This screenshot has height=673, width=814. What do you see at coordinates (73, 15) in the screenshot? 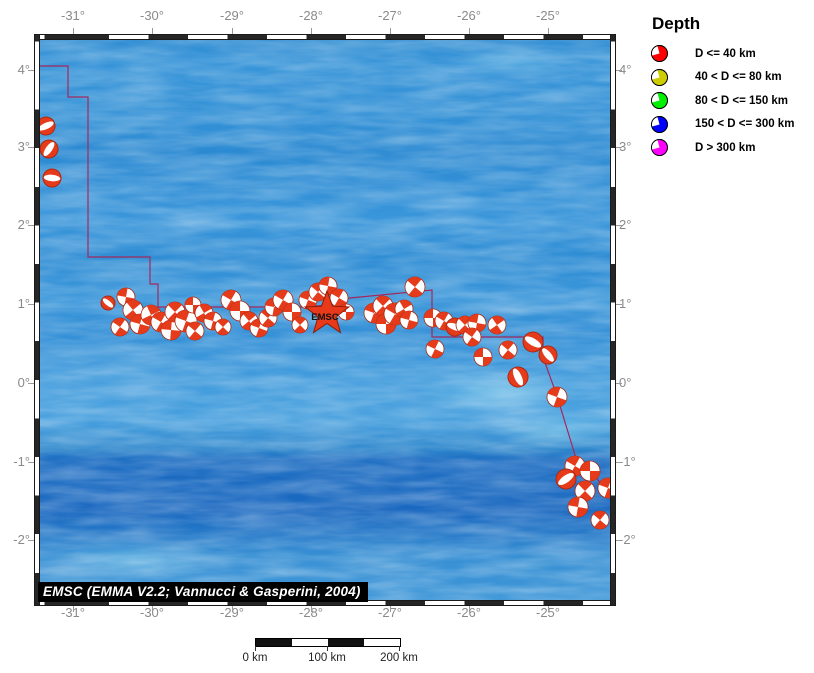
I see `lon-label-top: -31°` at bounding box center [73, 15].